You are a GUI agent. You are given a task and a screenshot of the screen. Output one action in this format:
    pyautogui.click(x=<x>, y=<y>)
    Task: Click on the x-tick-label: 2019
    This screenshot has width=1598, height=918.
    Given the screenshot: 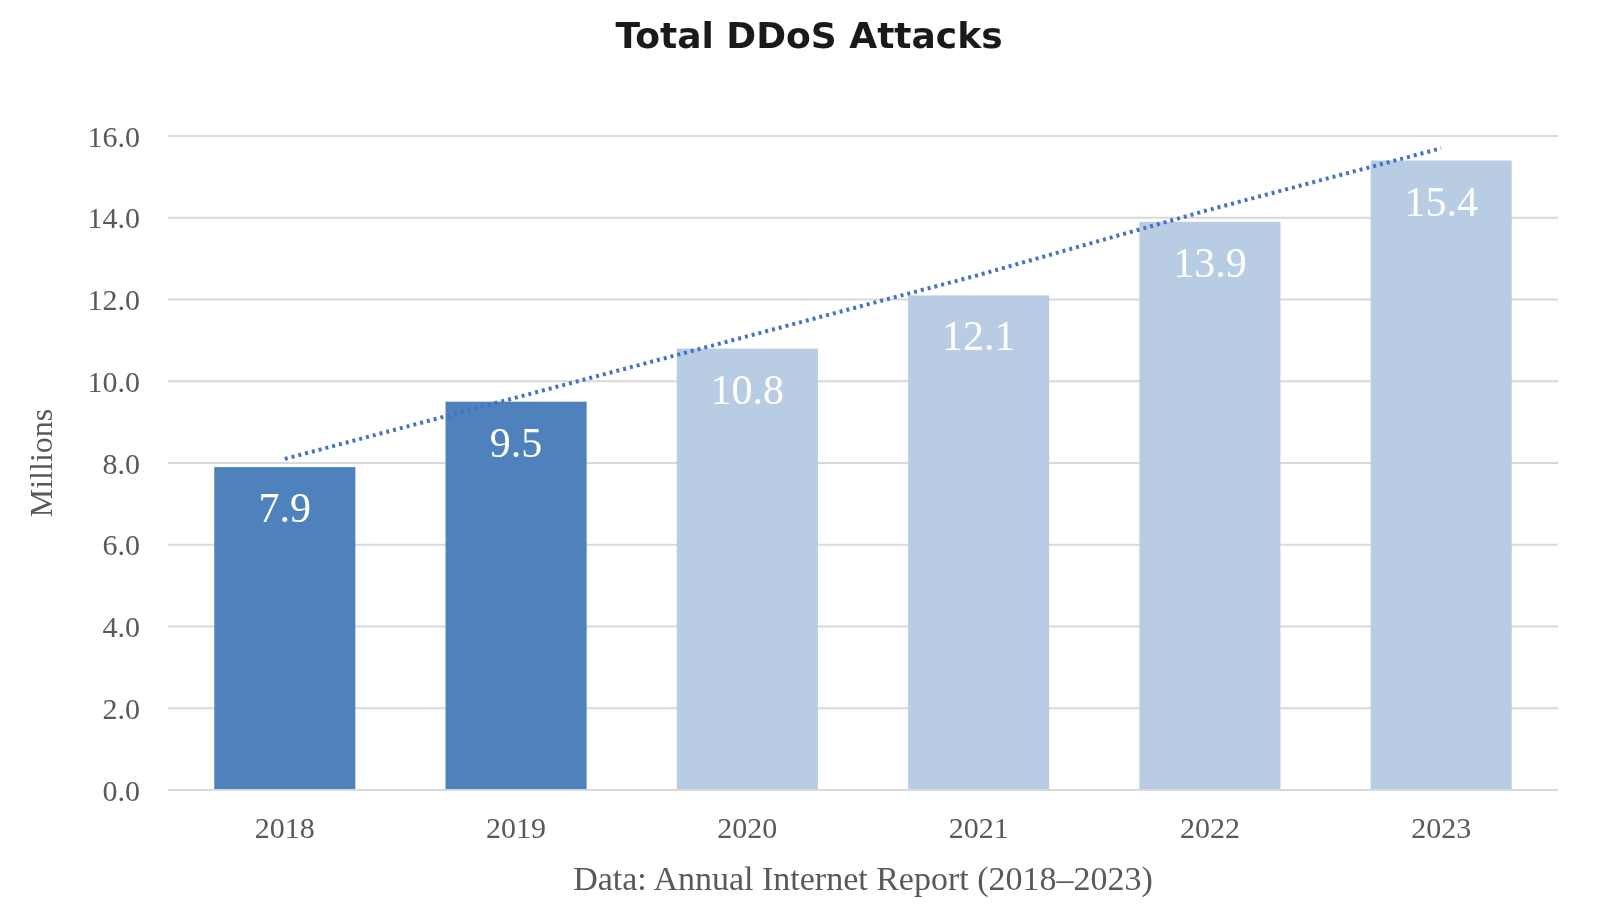 What is the action you would take?
    pyautogui.click(x=516, y=827)
    